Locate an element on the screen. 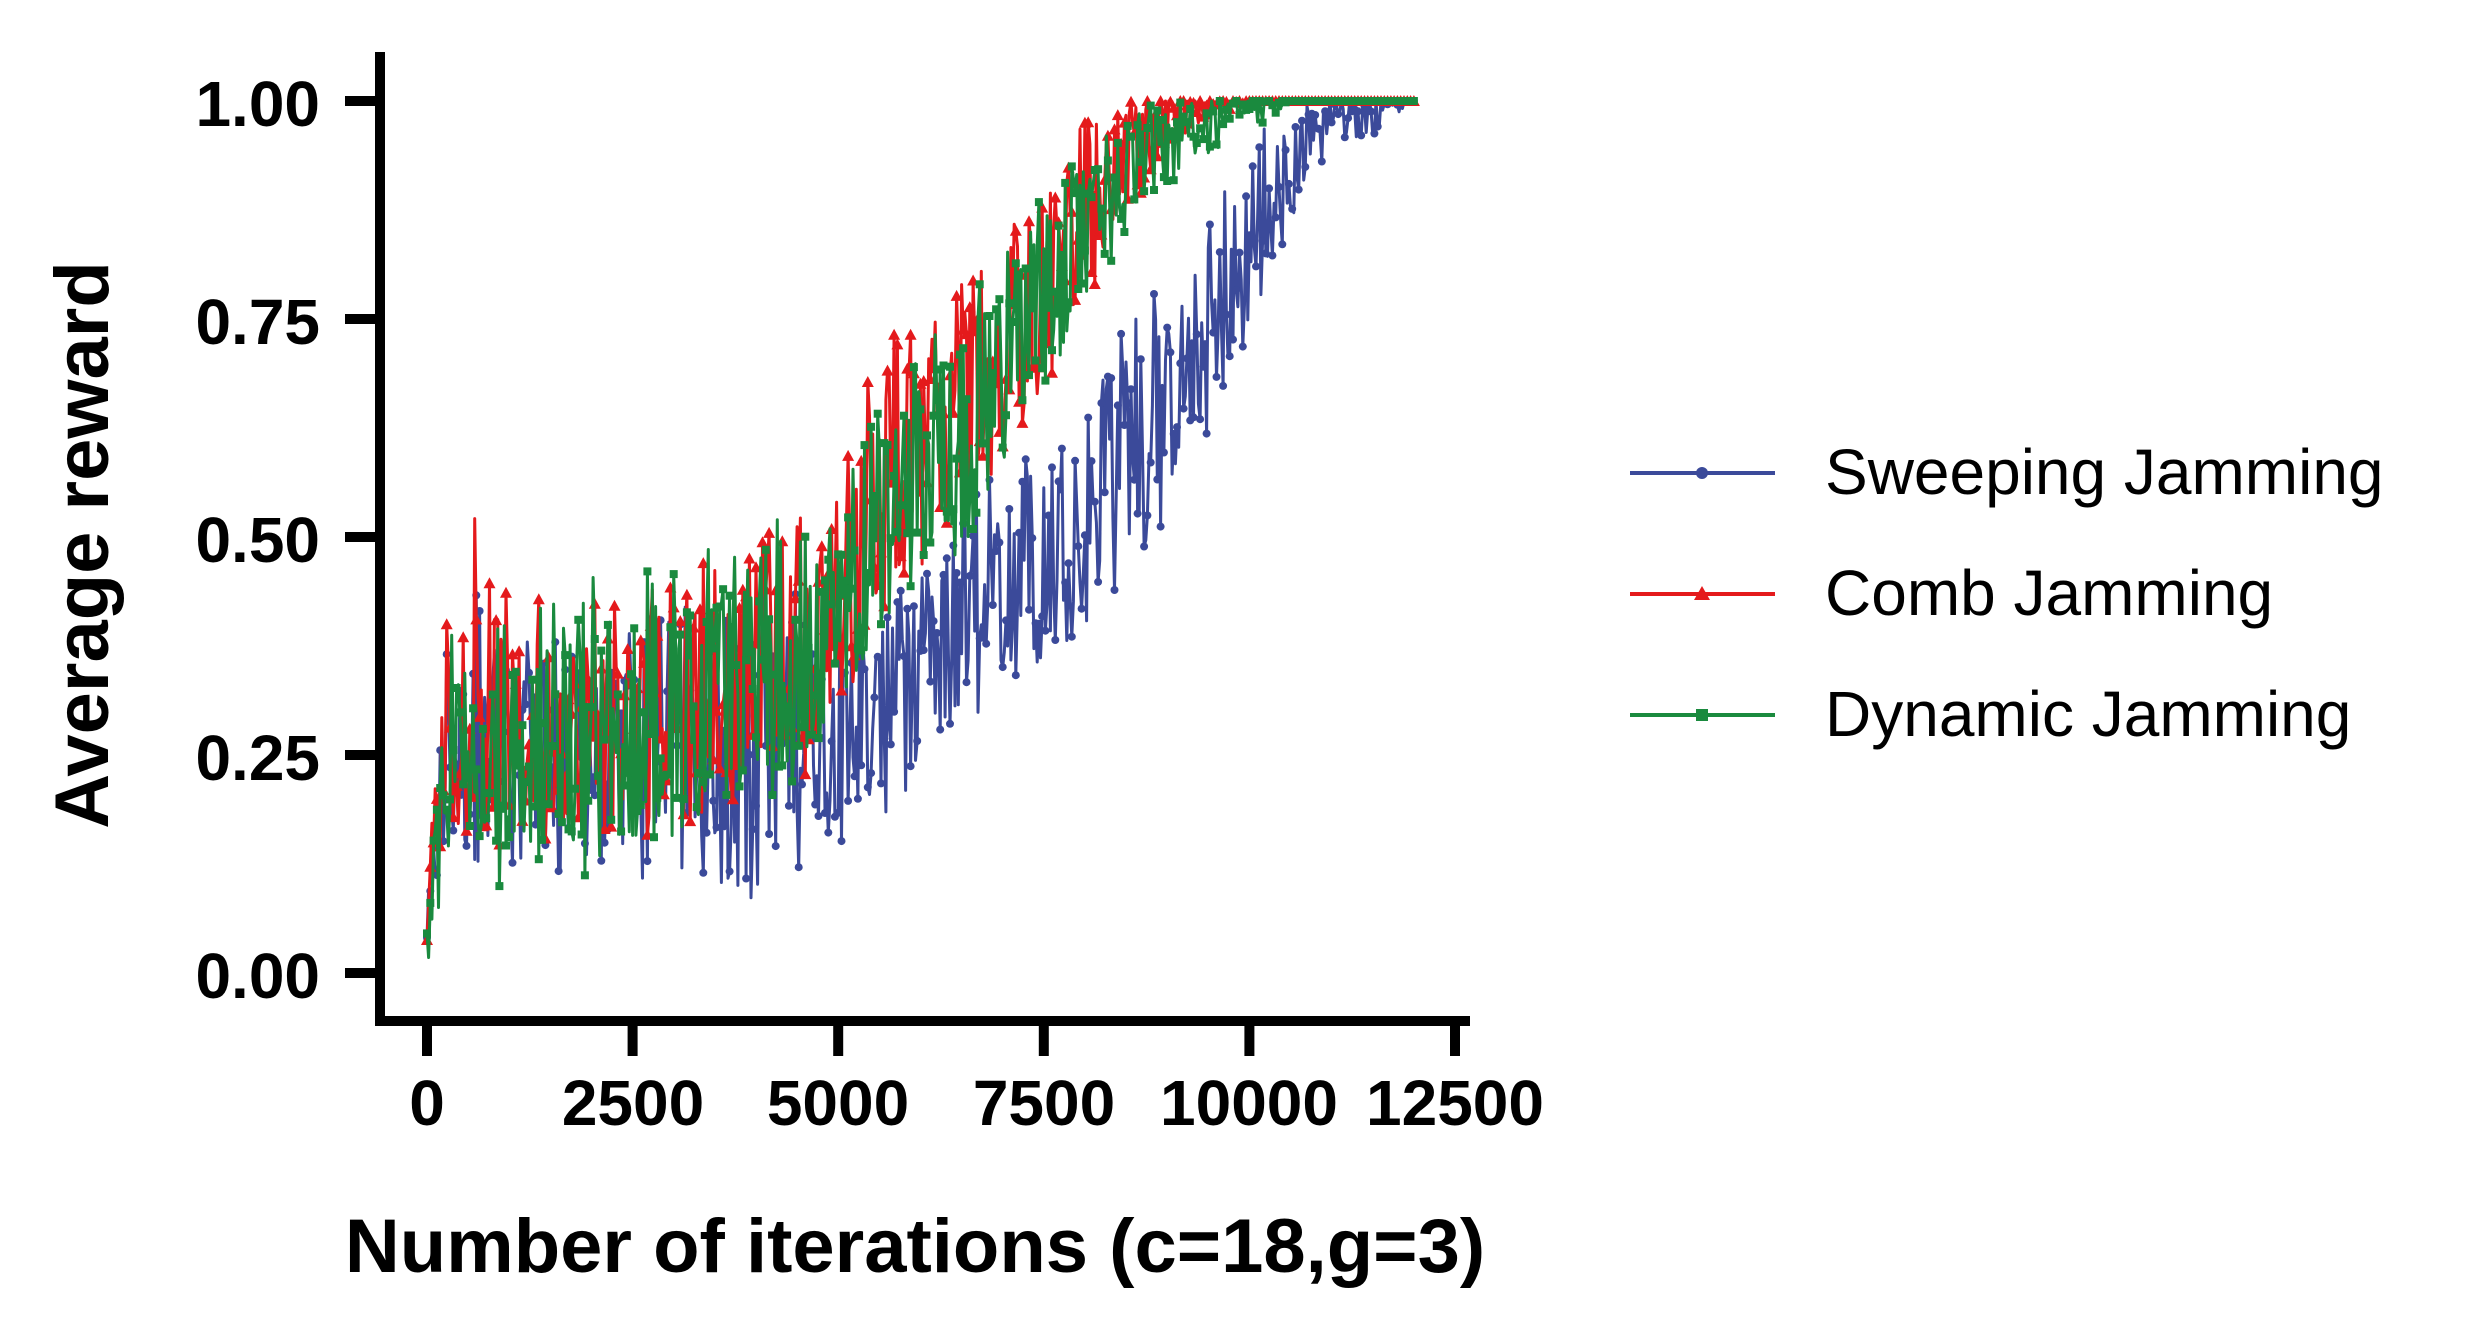  y-tick-label: 0.25 is located at coordinates (257, 758).